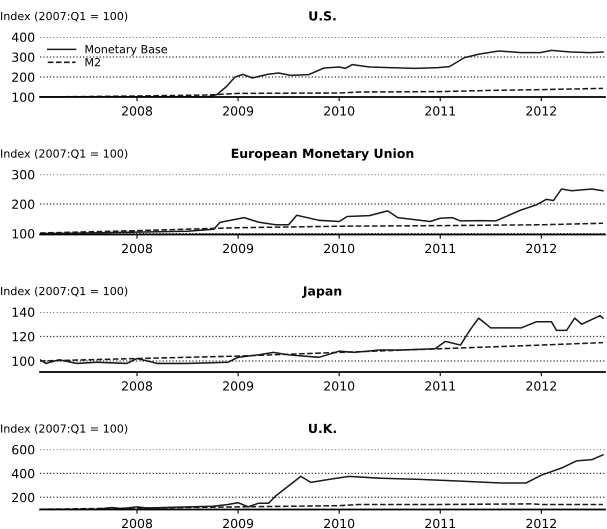 The height and width of the screenshot is (529, 607). I want to click on y-tick-label: 120, so click(23, 337).